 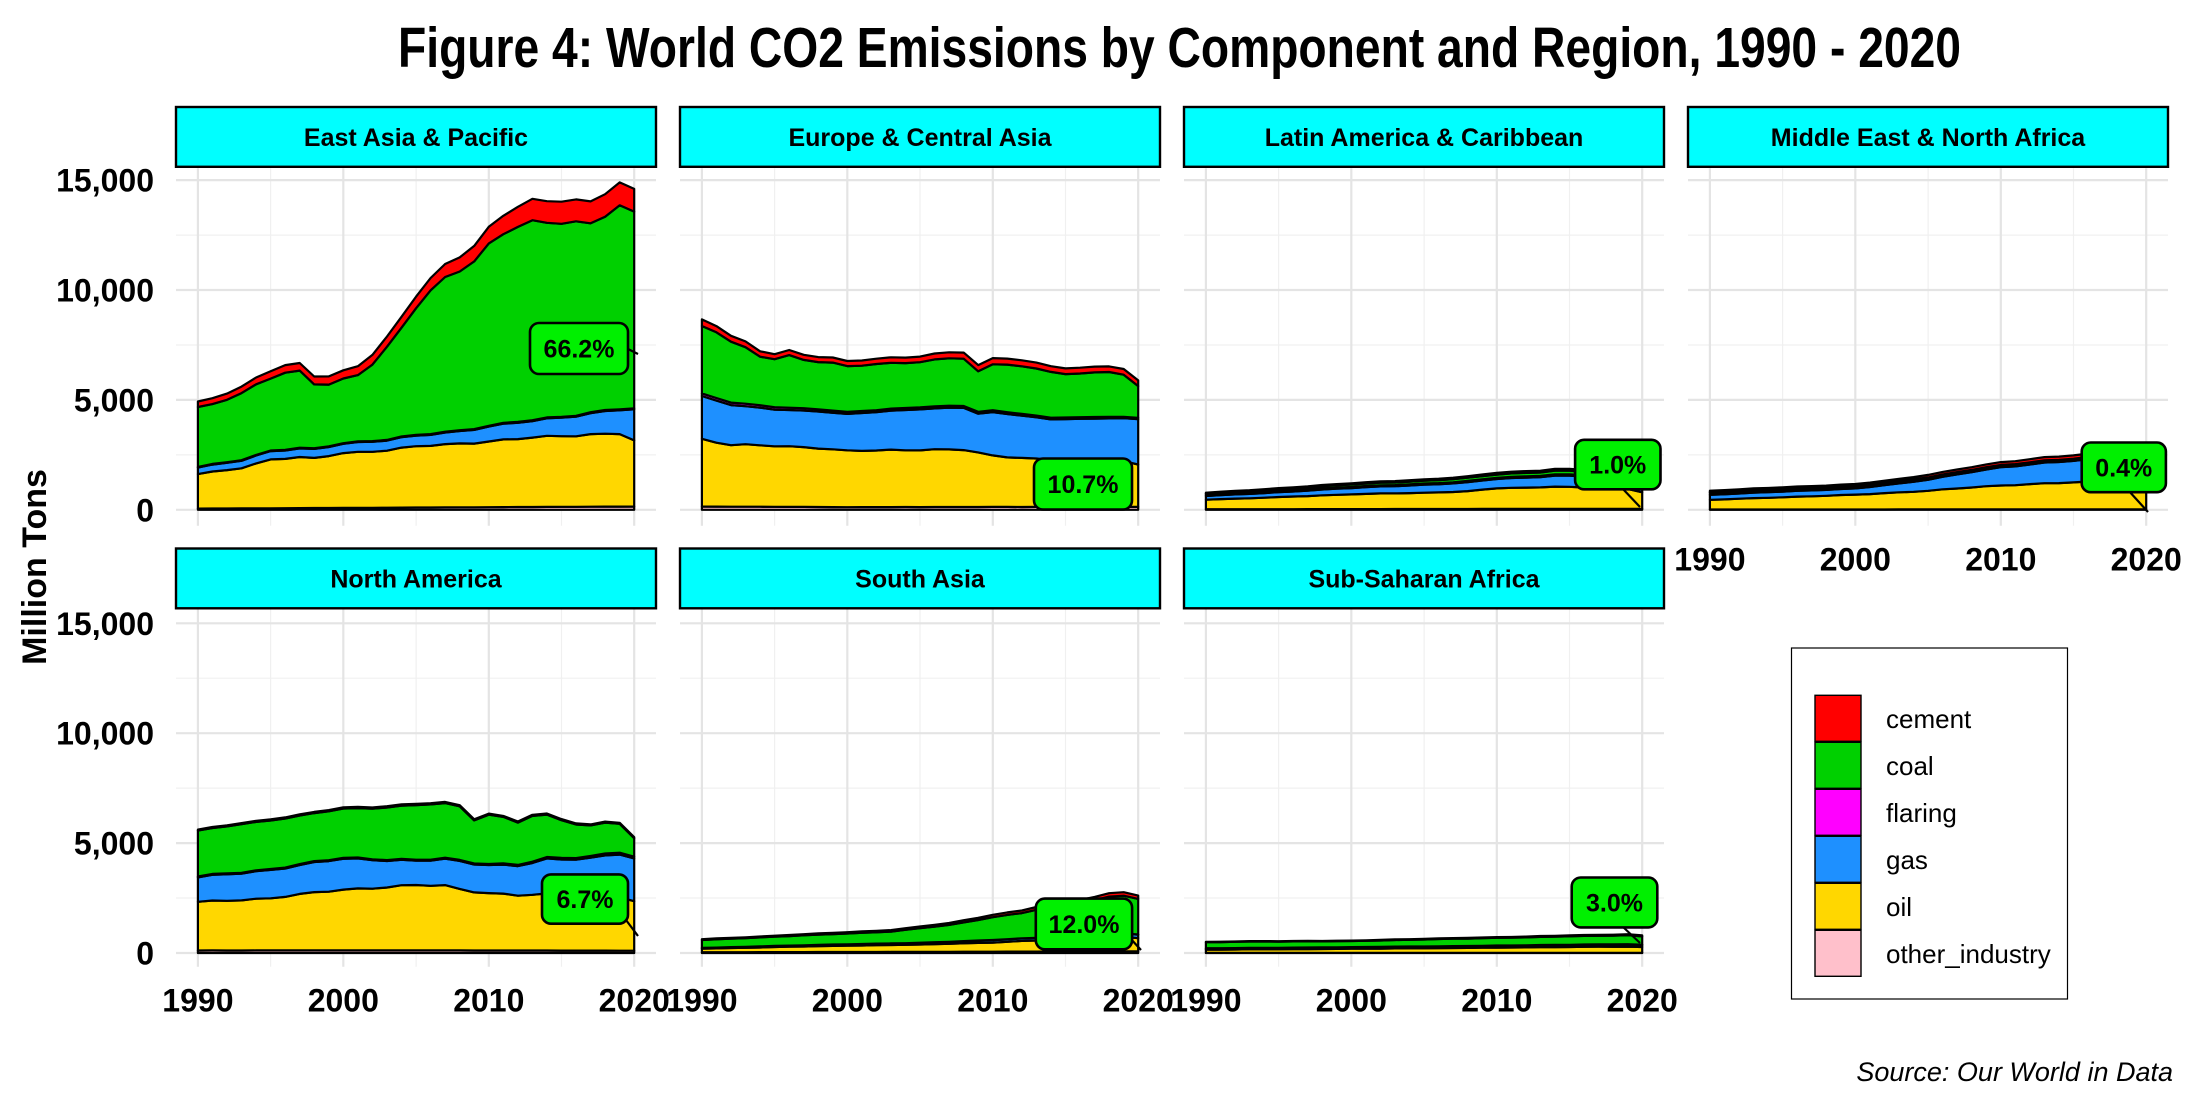 I want to click on svg-text: Middle East & North Africa, so click(x=1928, y=138).